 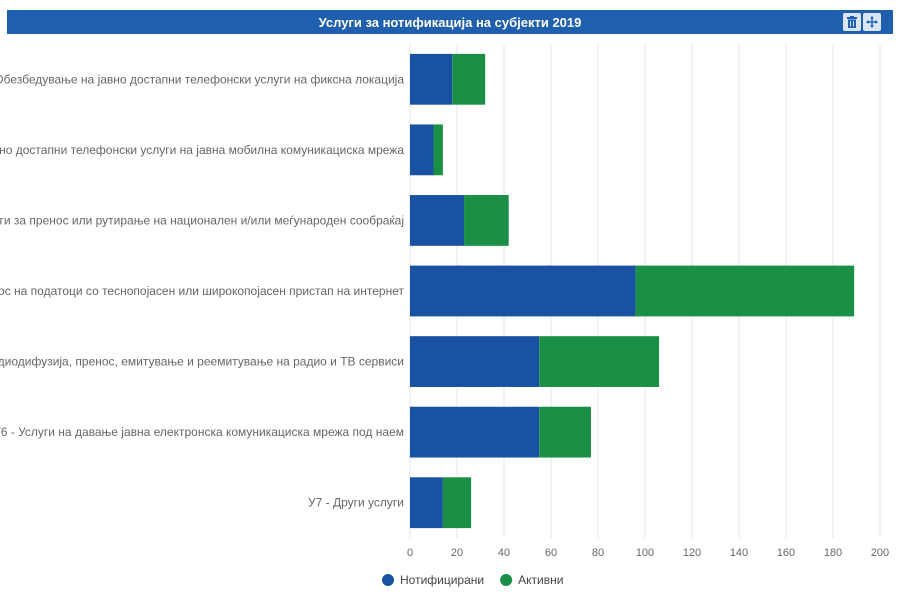 What do you see at coordinates (410, 553) in the screenshot?
I see `x-tick-label: 0` at bounding box center [410, 553].